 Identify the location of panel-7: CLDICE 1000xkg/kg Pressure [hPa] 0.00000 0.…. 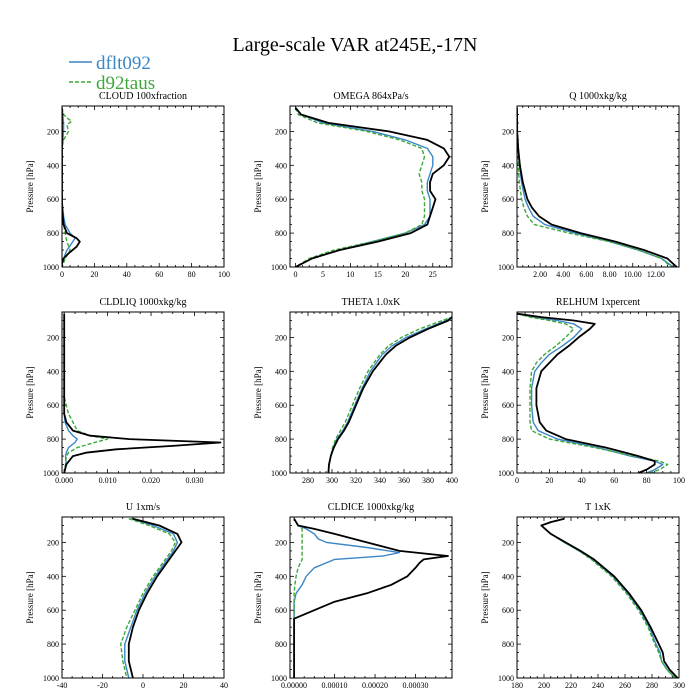
(353, 596).